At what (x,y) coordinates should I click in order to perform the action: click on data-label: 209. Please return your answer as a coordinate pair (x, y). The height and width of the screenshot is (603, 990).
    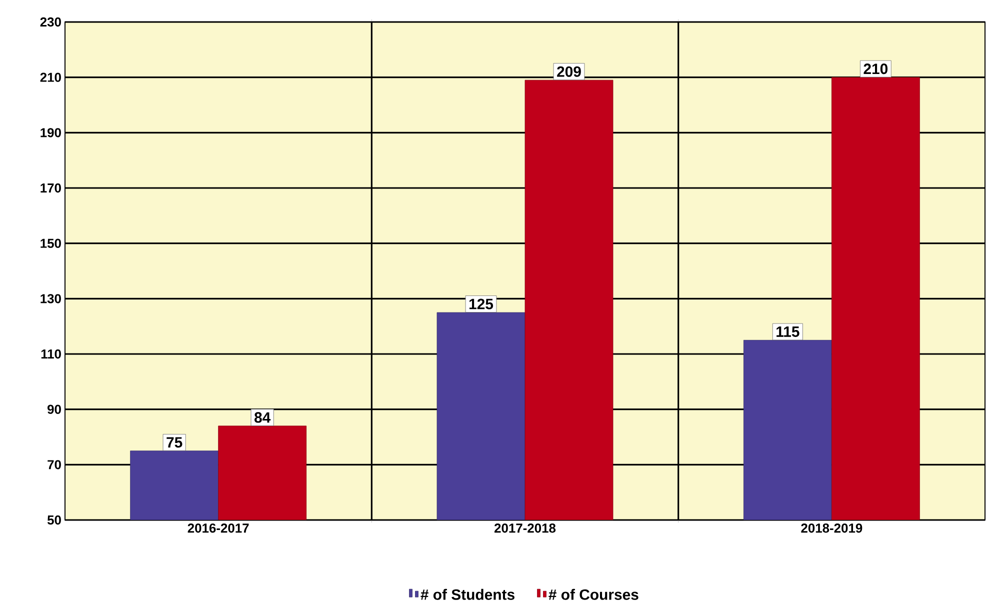
    Looking at the image, I should click on (569, 71).